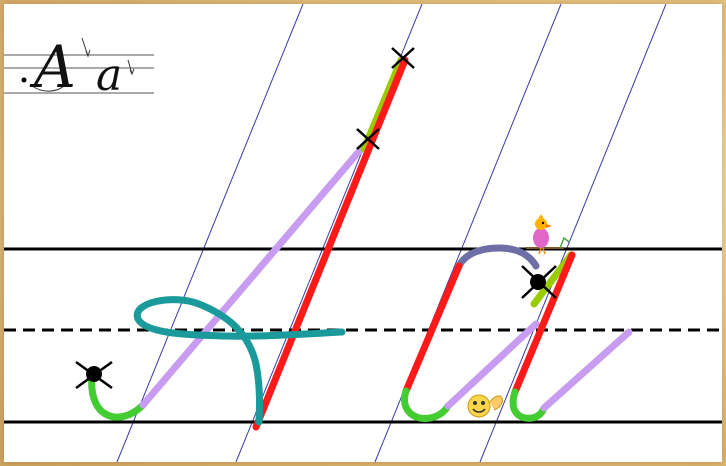  I want to click on main-stroke, so click(543, 323).